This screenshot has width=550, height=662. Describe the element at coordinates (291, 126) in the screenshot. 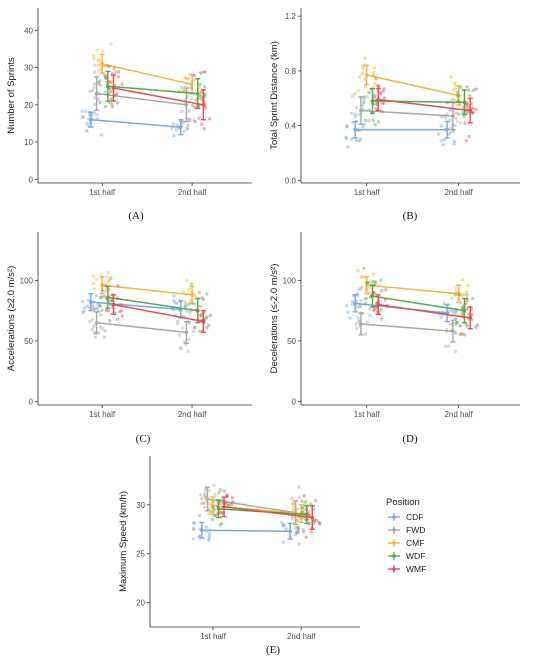

I see `y-tick-label: 0.4` at that location.